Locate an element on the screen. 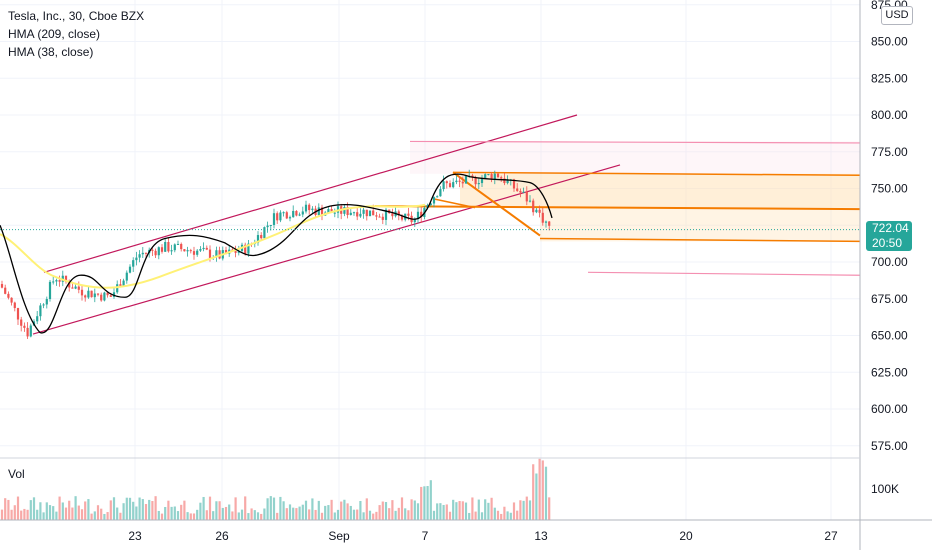  volume-label: Vol is located at coordinates (16, 474).